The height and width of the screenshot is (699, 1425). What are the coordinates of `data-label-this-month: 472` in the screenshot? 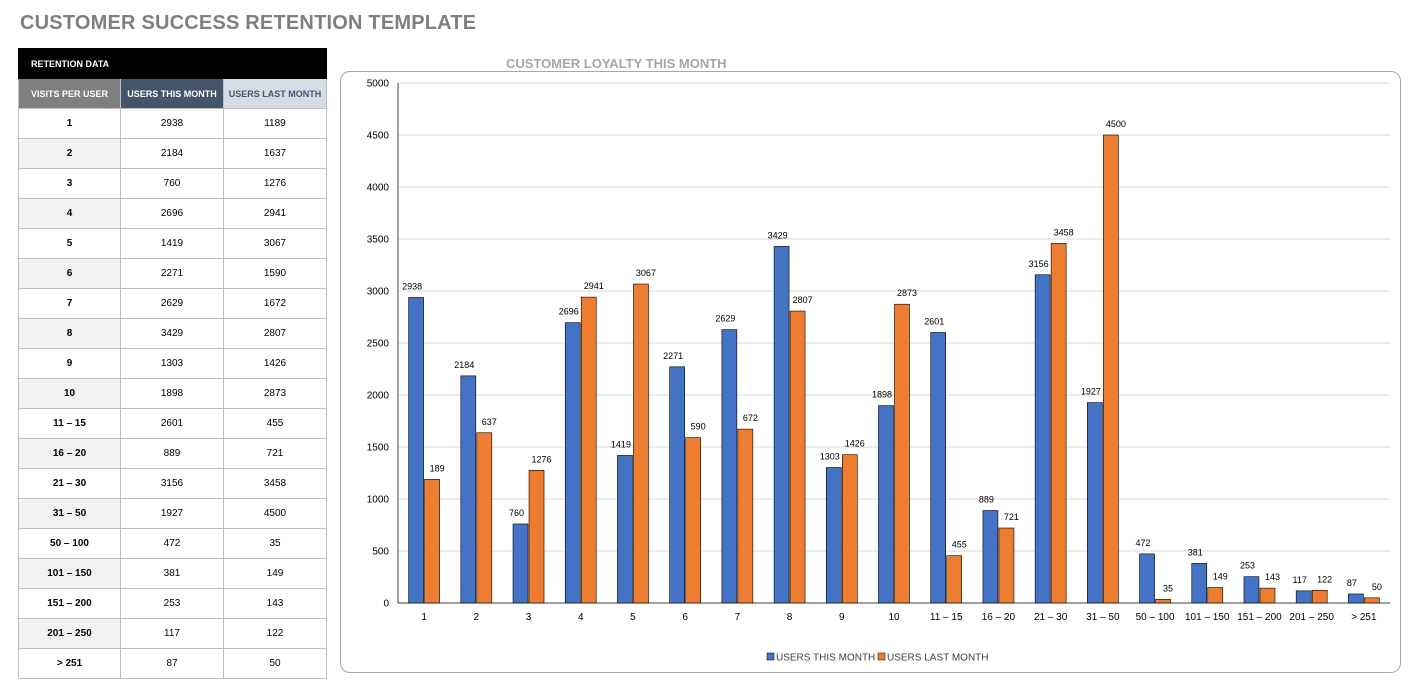 It's located at (1143, 543).